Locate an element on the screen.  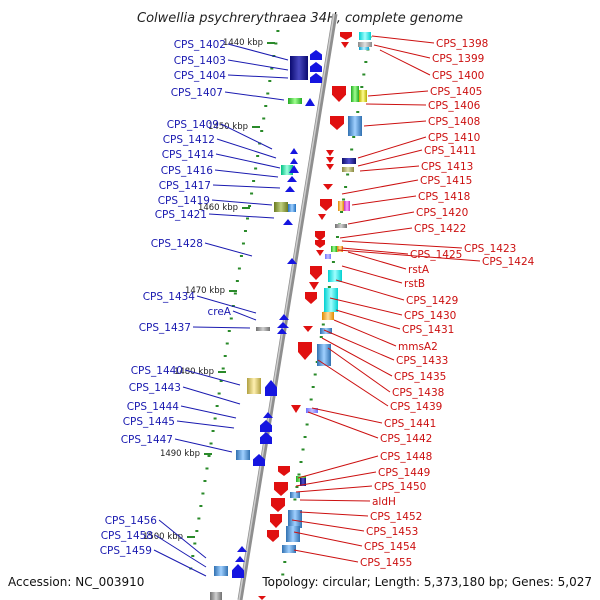
right-gene-label: aldH is located at coordinates (384, 502).